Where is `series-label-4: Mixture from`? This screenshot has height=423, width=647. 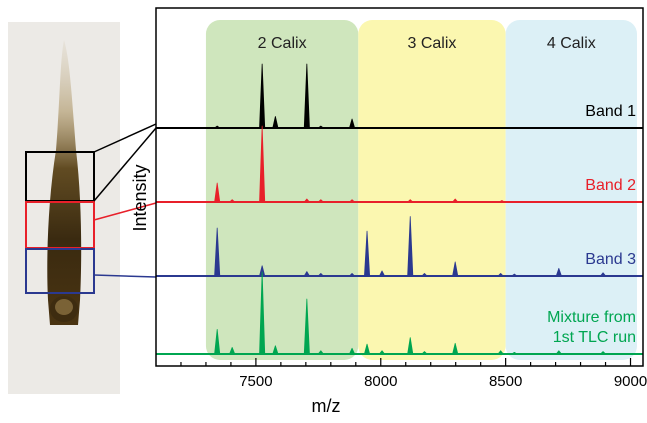
series-label-4: Mixture from is located at coordinates (591, 317).